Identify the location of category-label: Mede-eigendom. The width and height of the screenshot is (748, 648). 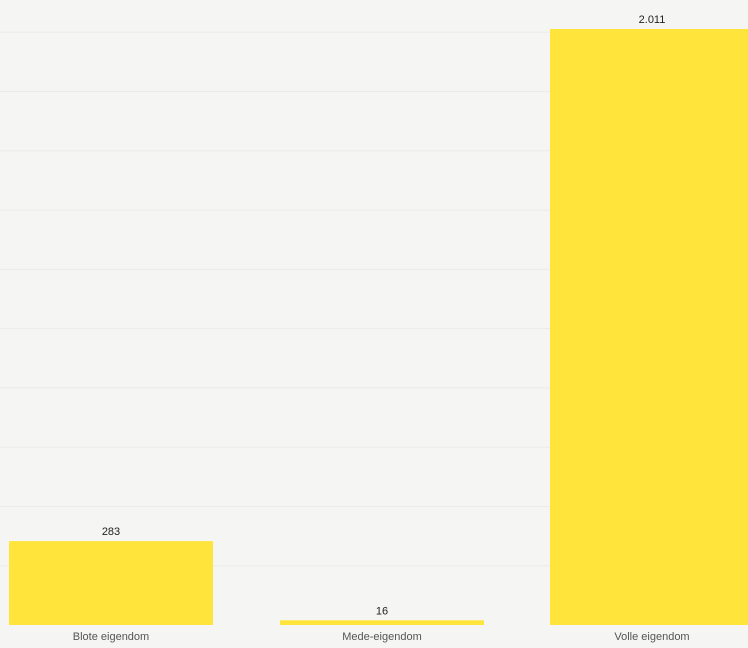
(382, 637).